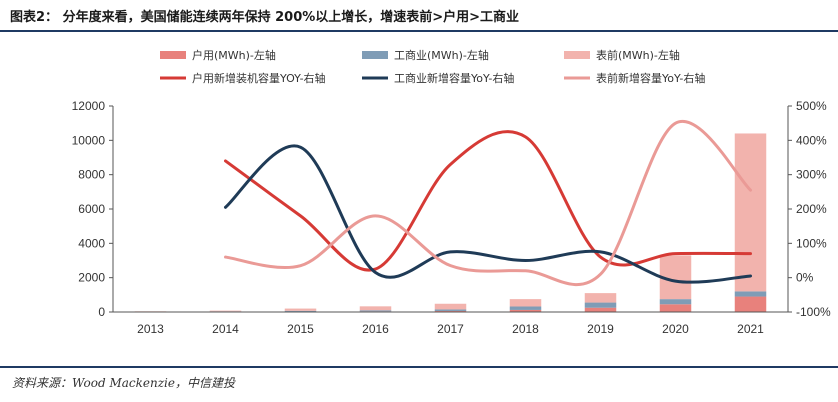 The width and height of the screenshot is (838, 402). What do you see at coordinates (813, 312) in the screenshot?
I see `y-right-tick-label: -100%` at bounding box center [813, 312].